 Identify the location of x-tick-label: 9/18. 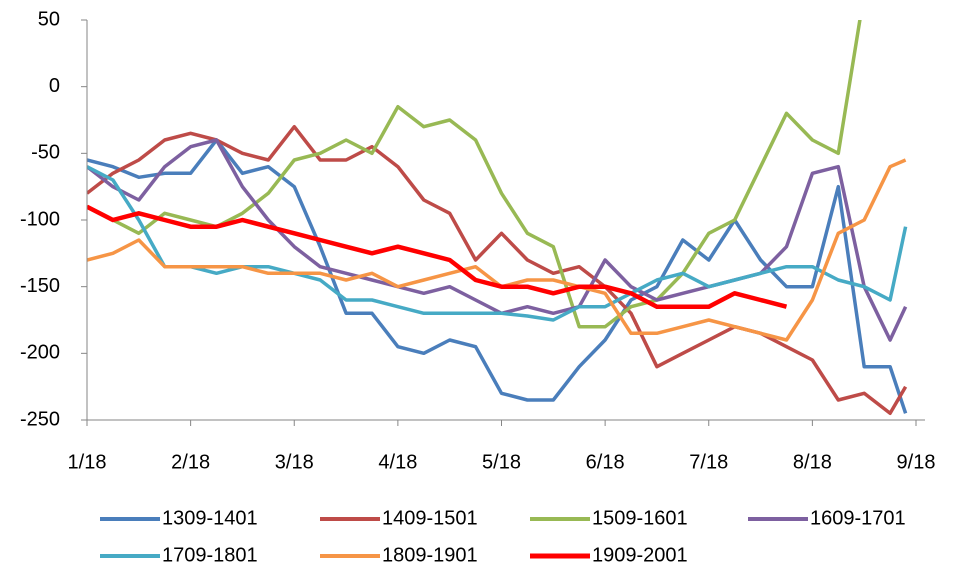
(916, 462).